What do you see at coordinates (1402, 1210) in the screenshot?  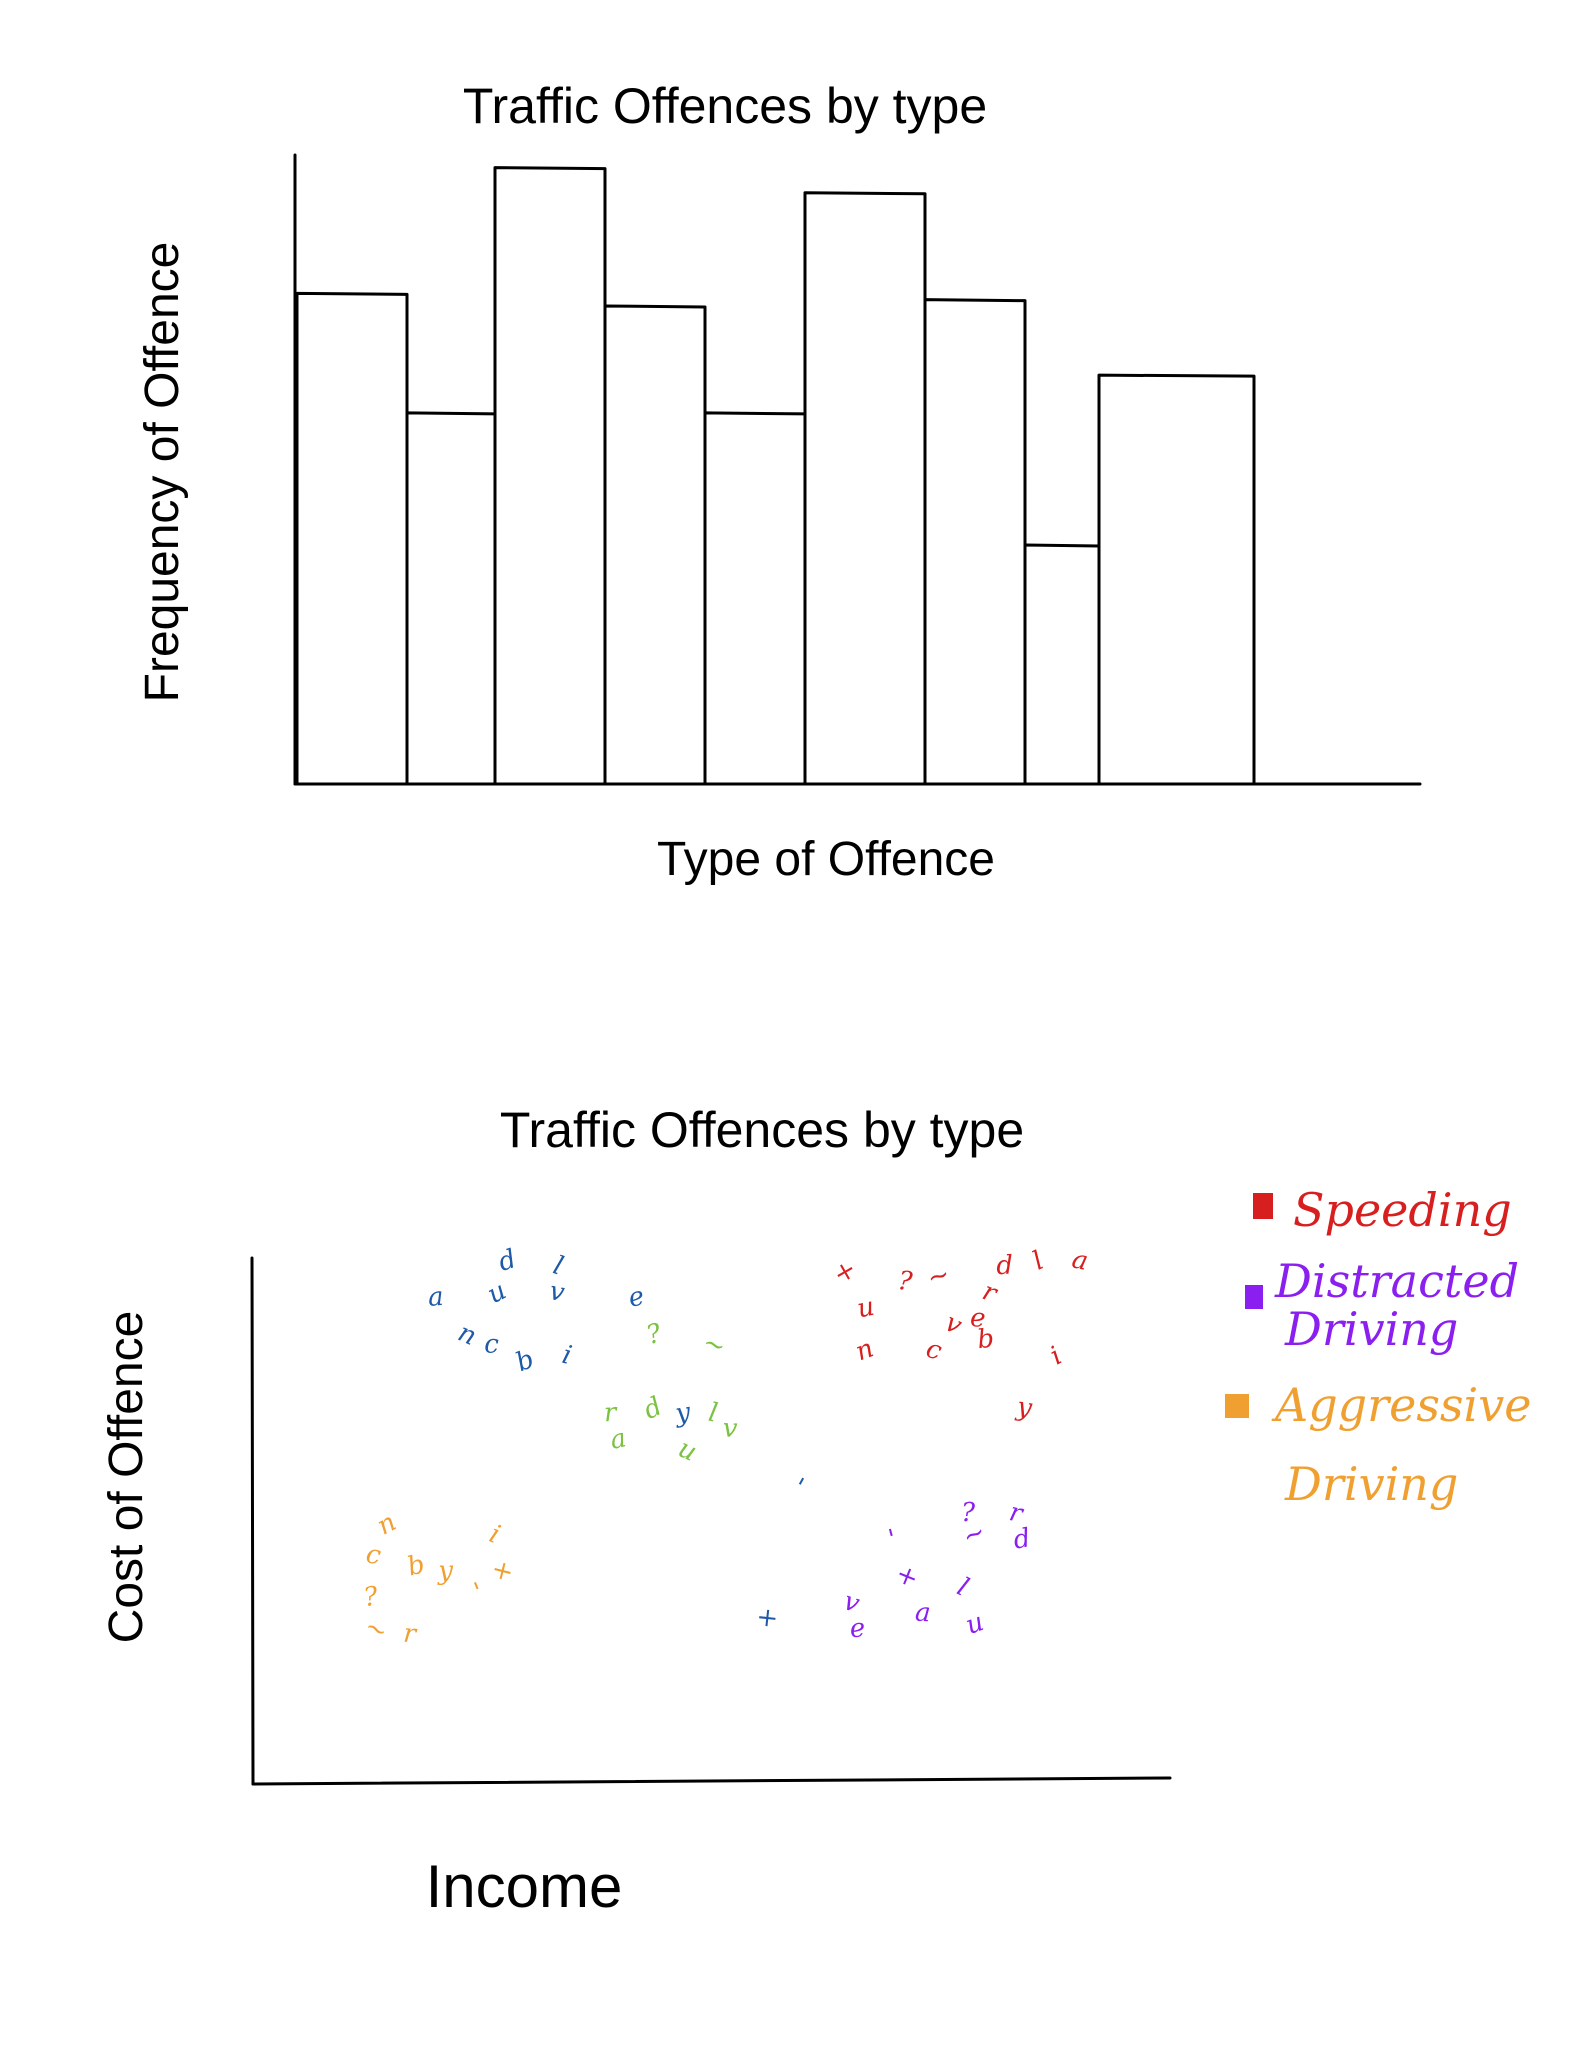 I see `legend-label-speeding: Speeding` at bounding box center [1402, 1210].